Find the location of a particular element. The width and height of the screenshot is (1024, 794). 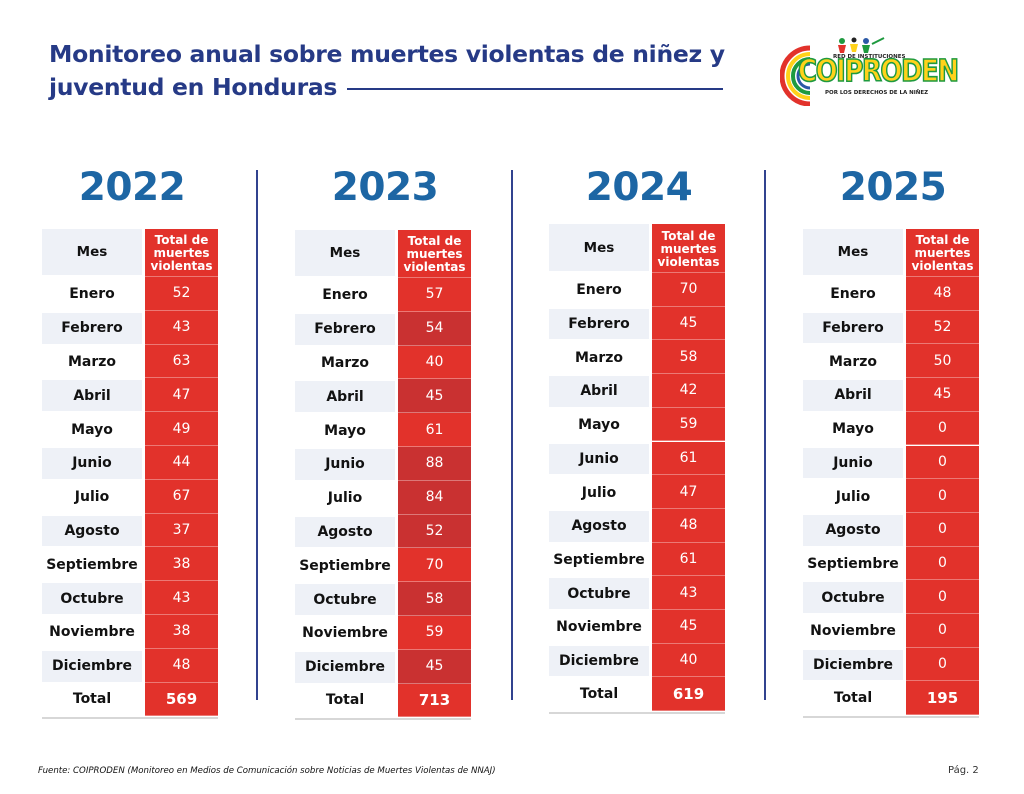

table-row: Noviembre 59 is located at coordinates (384, 633).